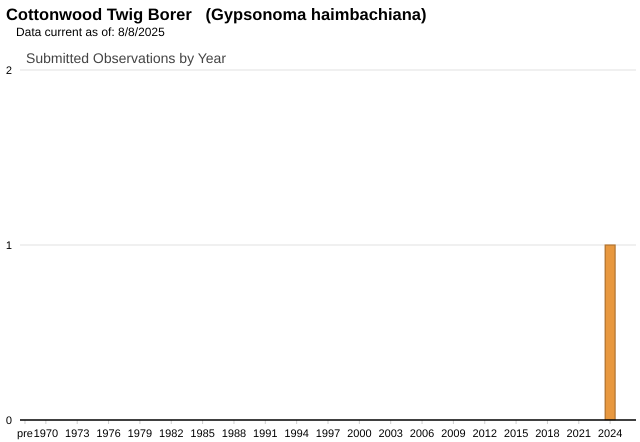 The image size is (640, 442). I want to click on x-tick-label: 2000, so click(359, 434).